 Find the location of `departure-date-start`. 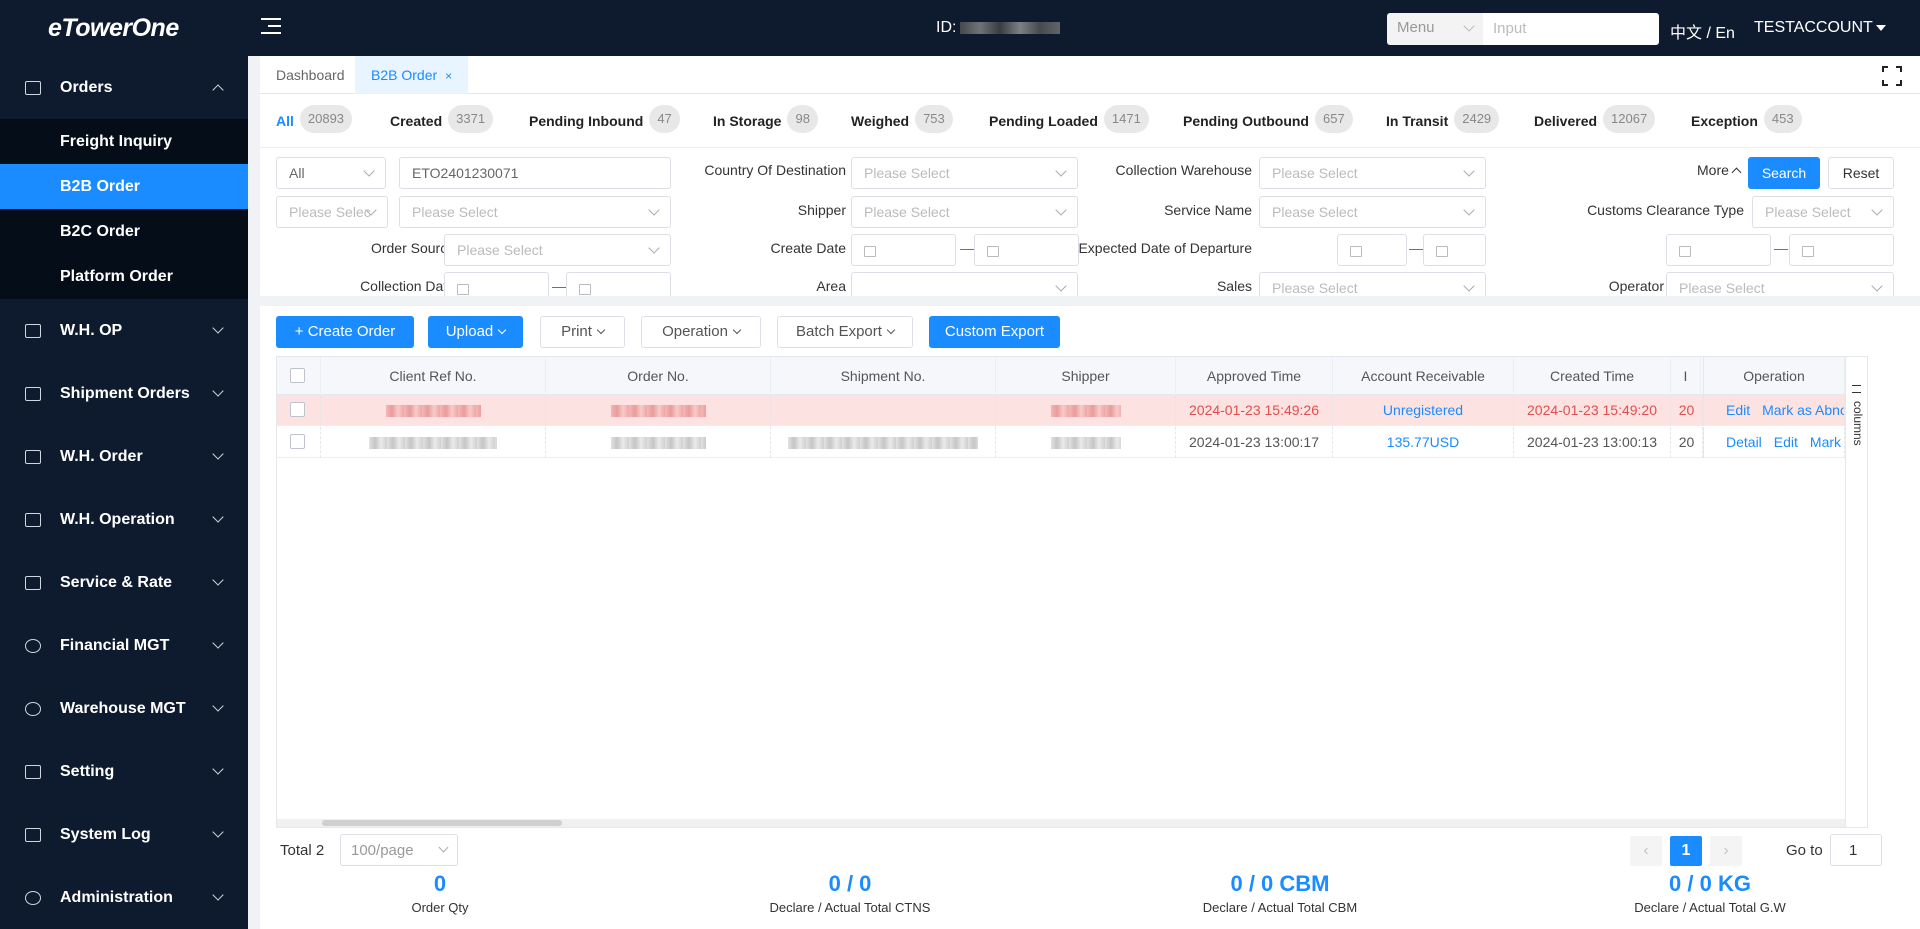

departure-date-start is located at coordinates (1372, 250).